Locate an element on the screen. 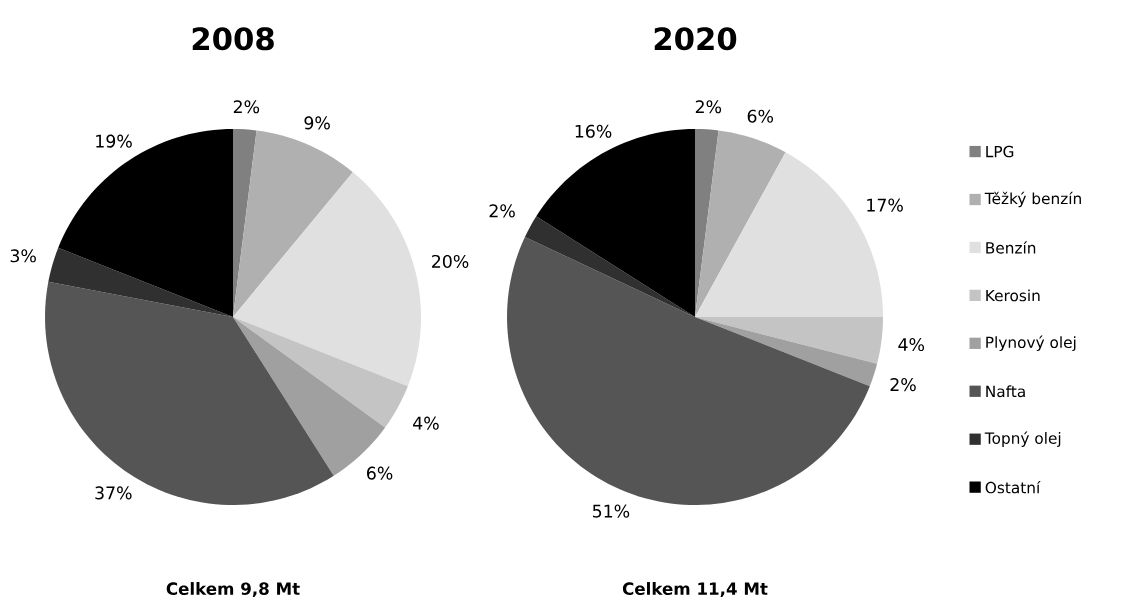 This screenshot has width=1137, height=604. legend-label: LPG is located at coordinates (1000, 151).